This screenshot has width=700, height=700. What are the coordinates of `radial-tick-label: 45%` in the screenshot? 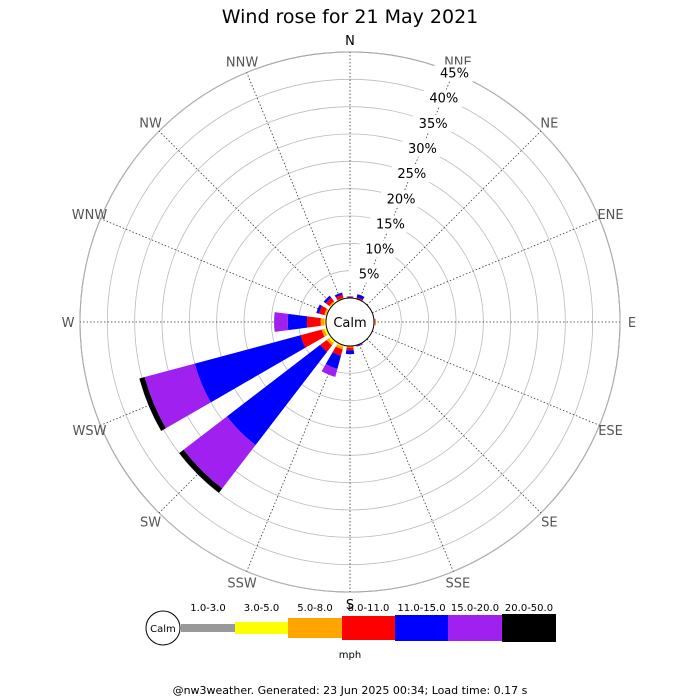 It's located at (454, 73).